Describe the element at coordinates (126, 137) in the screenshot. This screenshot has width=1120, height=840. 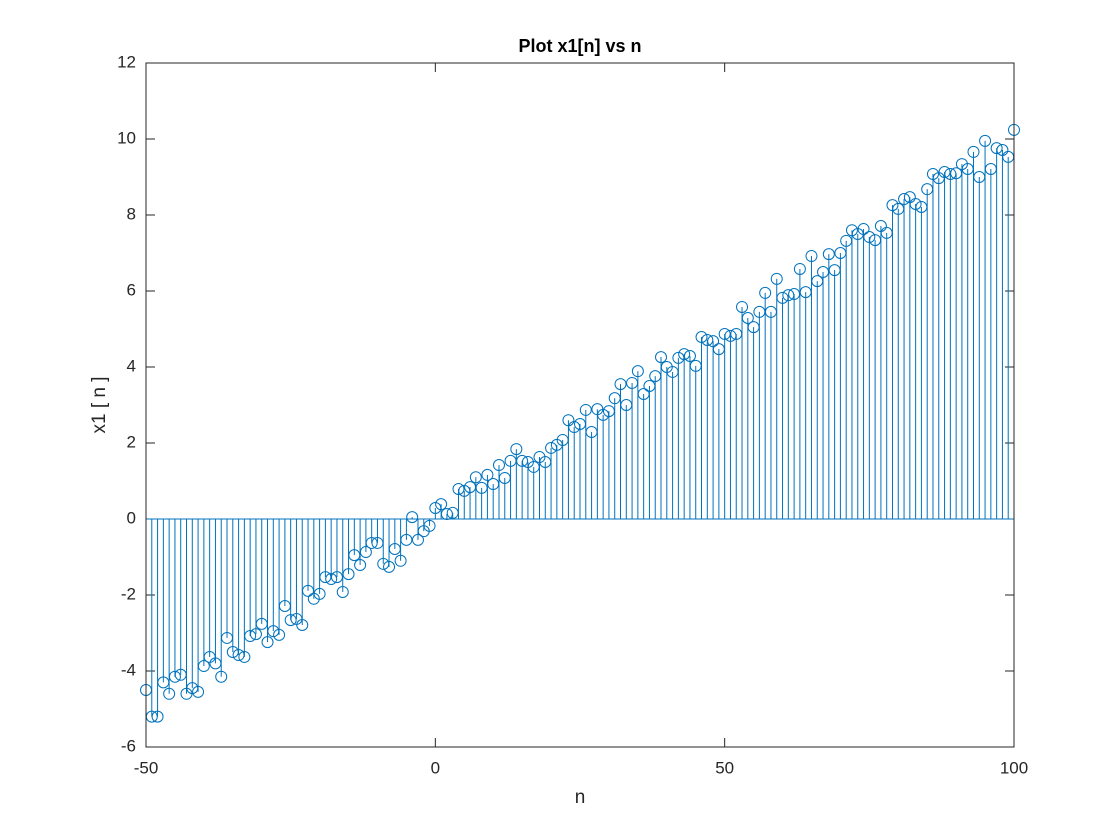
I see `y-tick-label: 10` at that location.